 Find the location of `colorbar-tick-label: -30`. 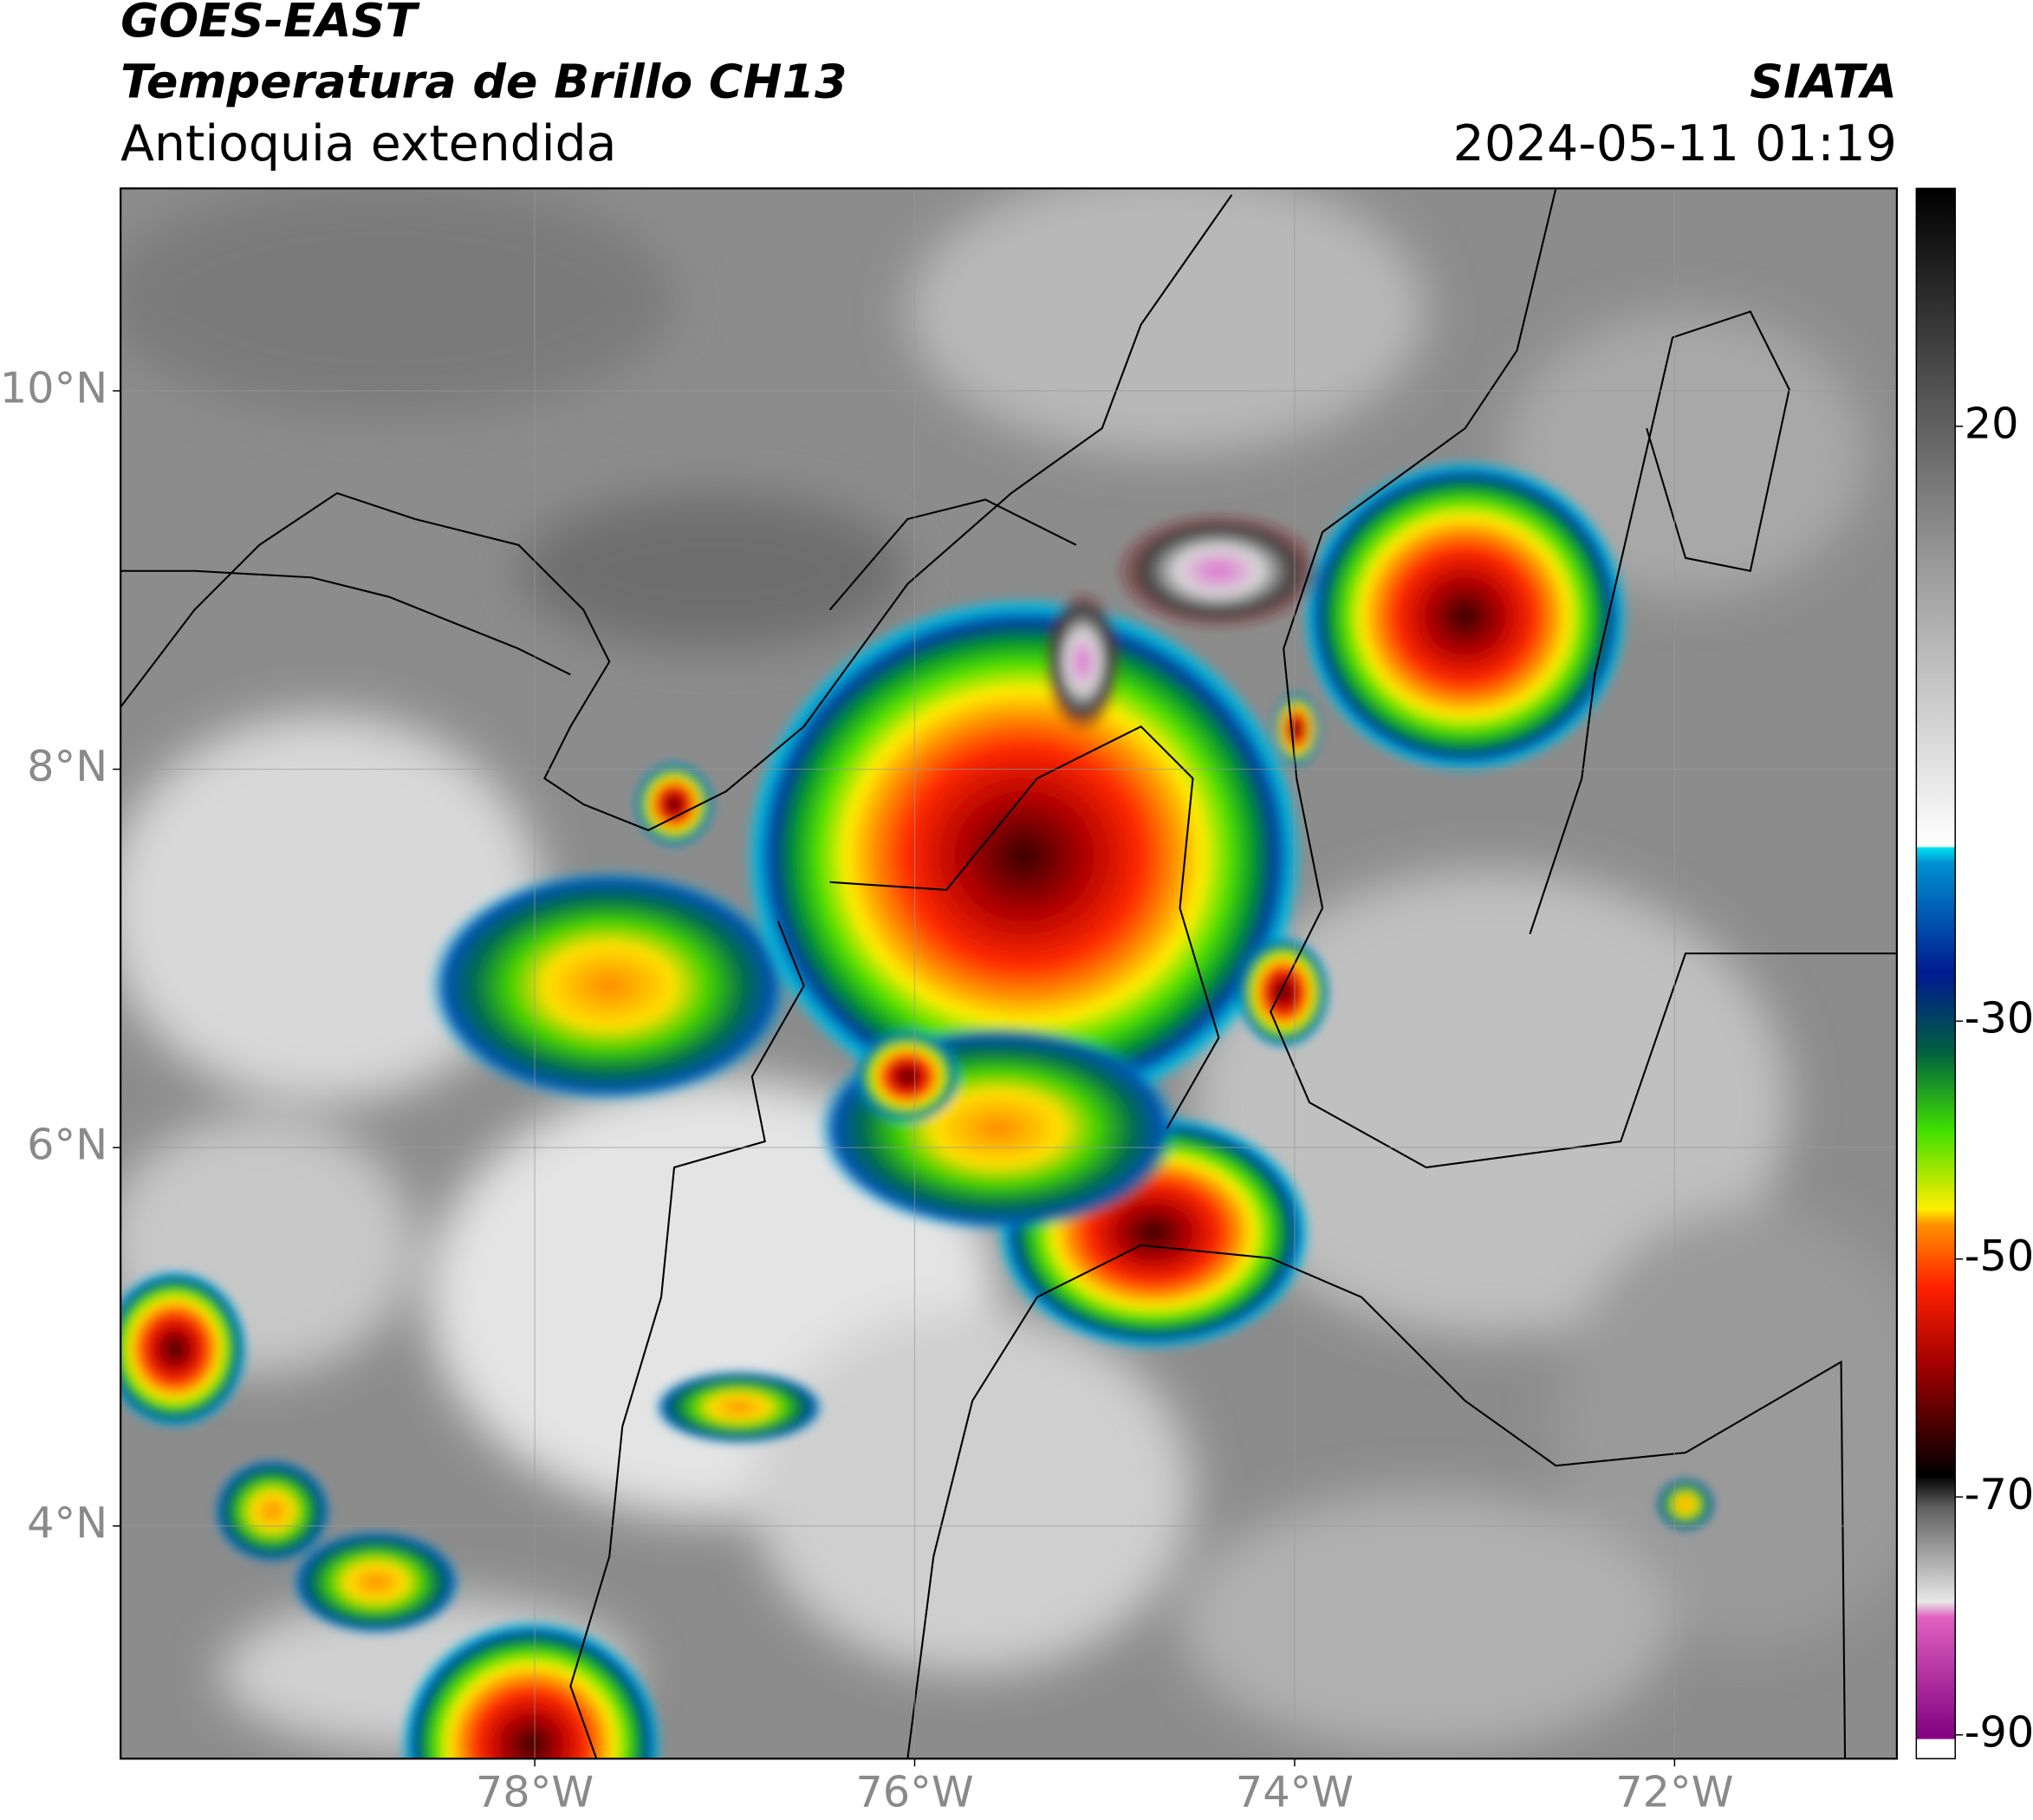

colorbar-tick-label: -30 is located at coordinates (1999, 1018).